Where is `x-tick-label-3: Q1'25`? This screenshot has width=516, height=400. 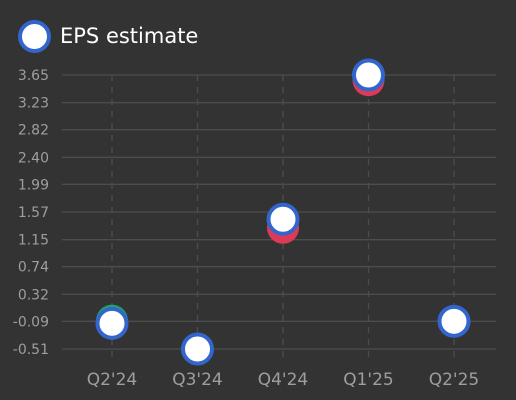 x-tick-label-3: Q1'25 is located at coordinates (368, 380).